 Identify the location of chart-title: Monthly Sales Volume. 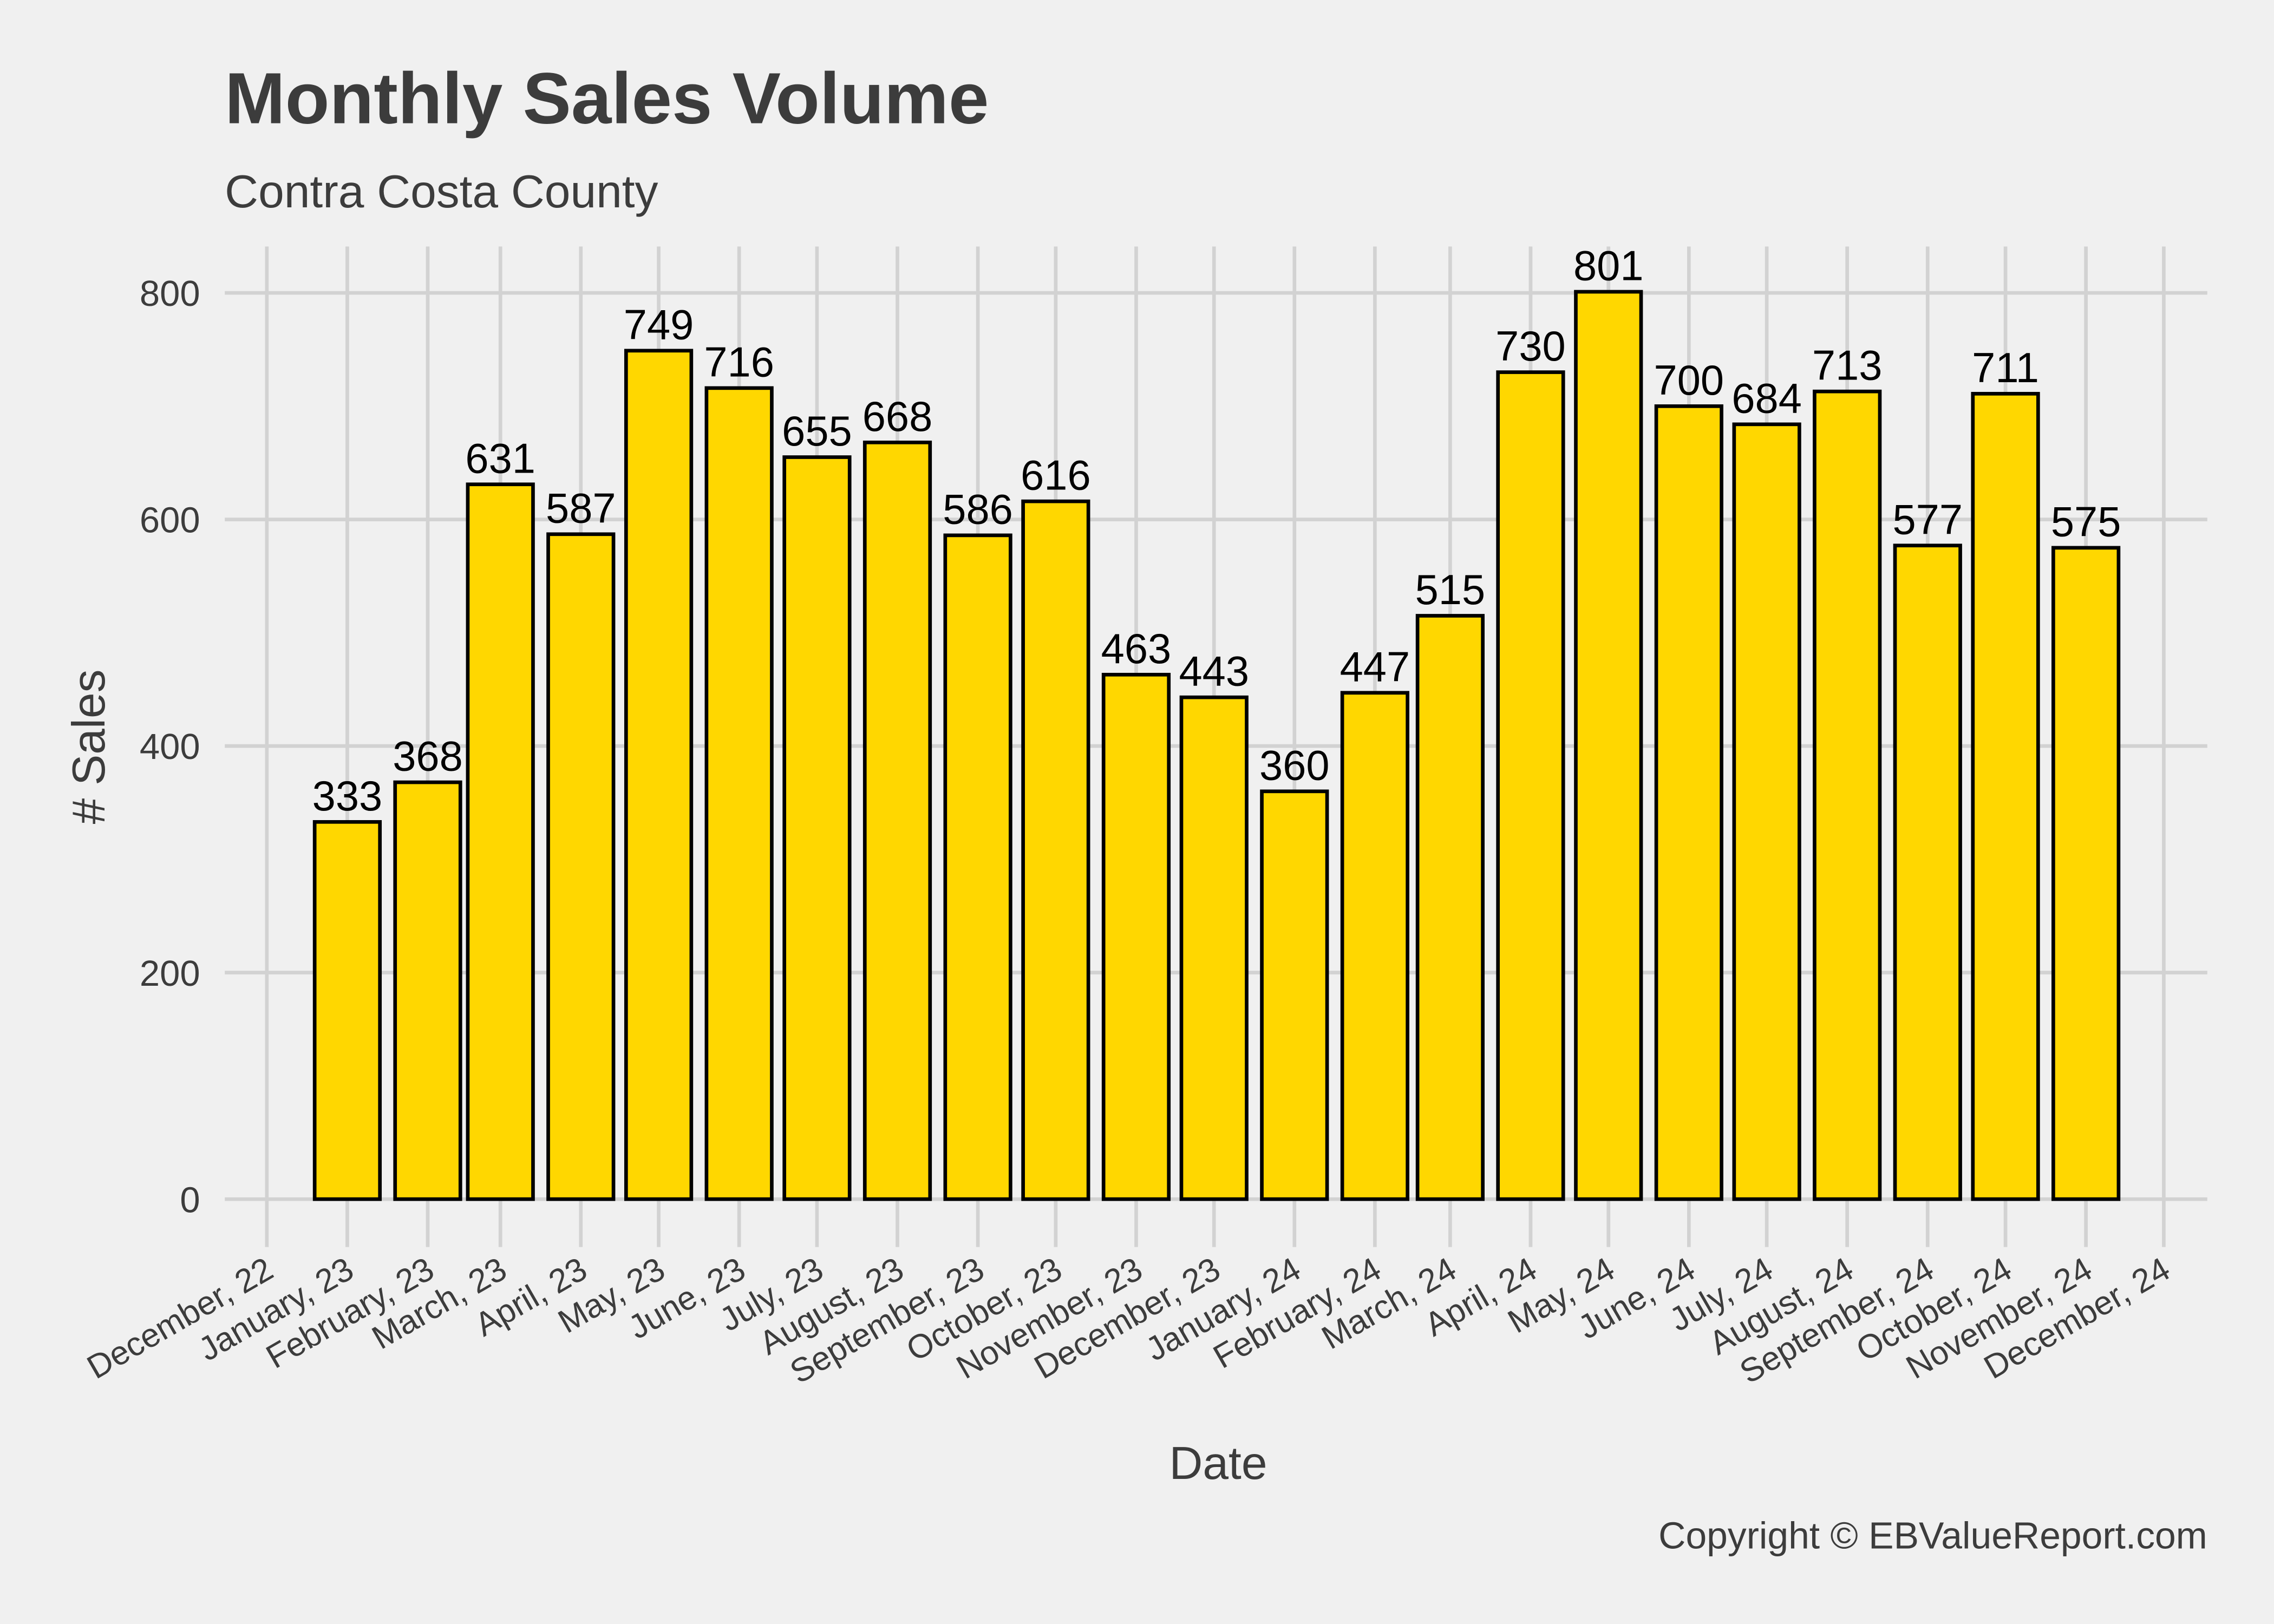
(607, 98).